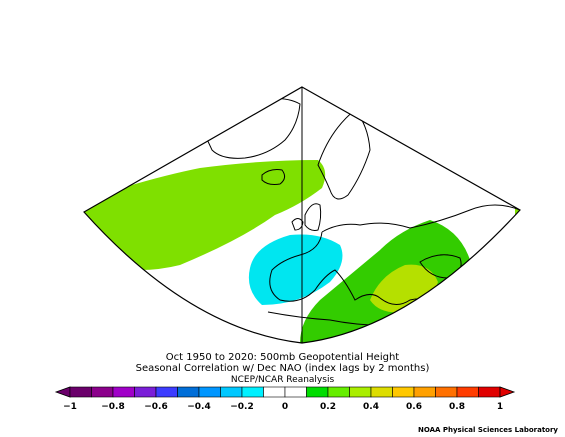 This screenshot has height=437, width=565. I want to click on colorbar-tick-label: 1, so click(500, 407).